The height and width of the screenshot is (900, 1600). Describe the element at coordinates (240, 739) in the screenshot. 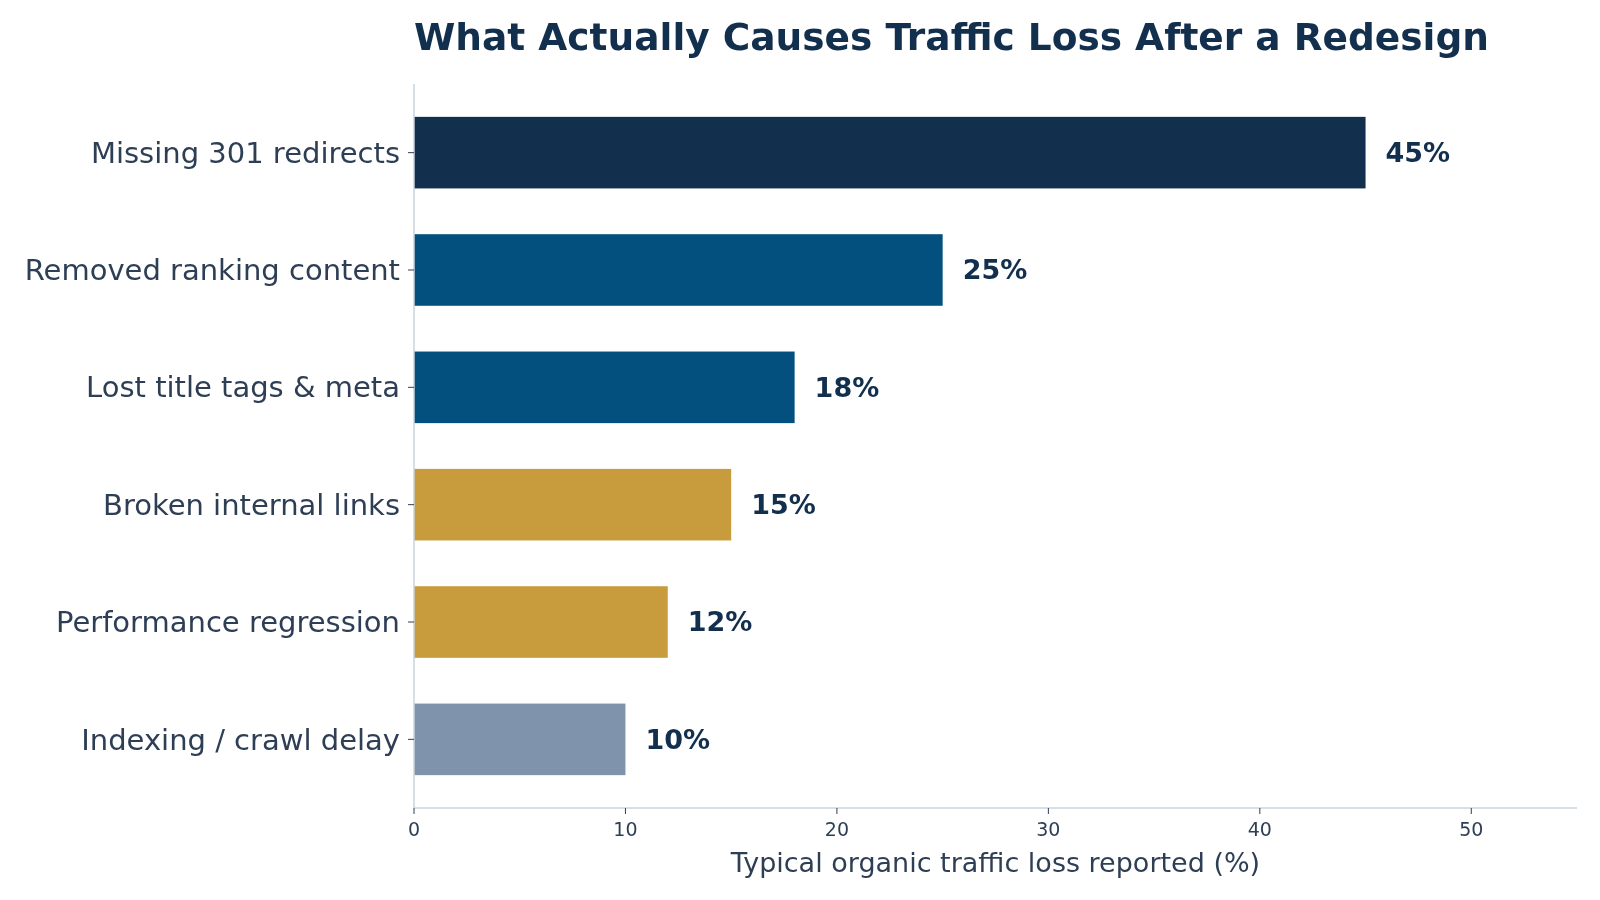

I see `y-tick-label: Indexing / crawl delay` at that location.